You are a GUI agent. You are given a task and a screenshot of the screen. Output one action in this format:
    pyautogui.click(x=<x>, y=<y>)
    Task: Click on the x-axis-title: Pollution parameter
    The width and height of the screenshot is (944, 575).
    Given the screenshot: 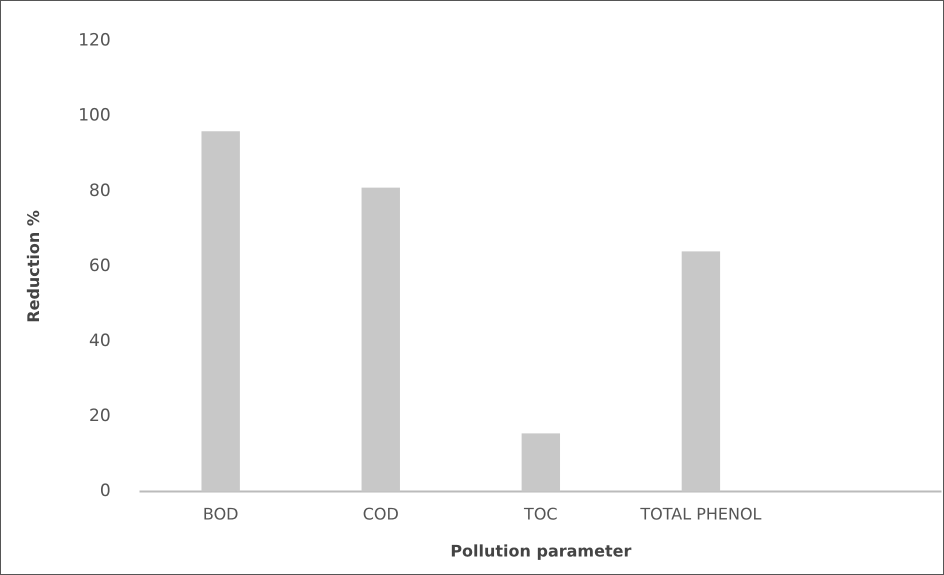 What is the action you would take?
    pyautogui.click(x=541, y=551)
    